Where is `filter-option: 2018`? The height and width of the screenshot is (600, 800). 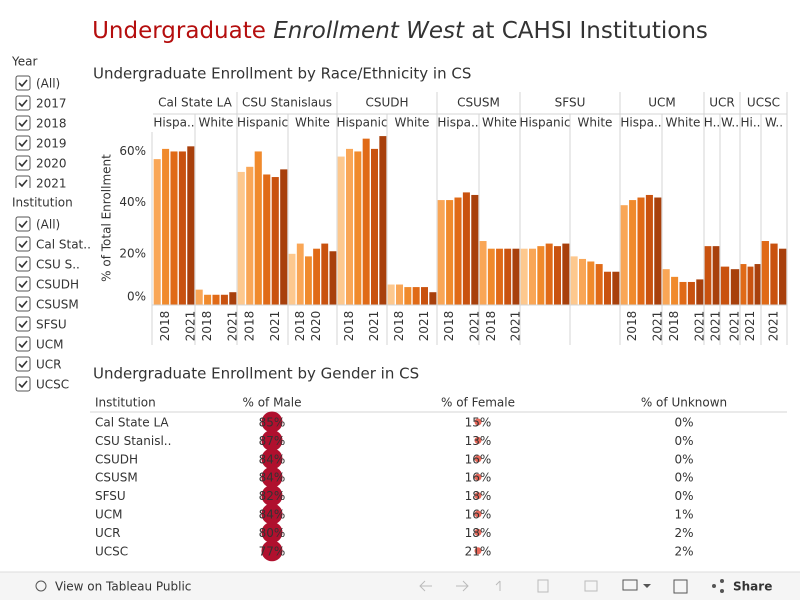
filter-option: 2018 is located at coordinates (51, 124).